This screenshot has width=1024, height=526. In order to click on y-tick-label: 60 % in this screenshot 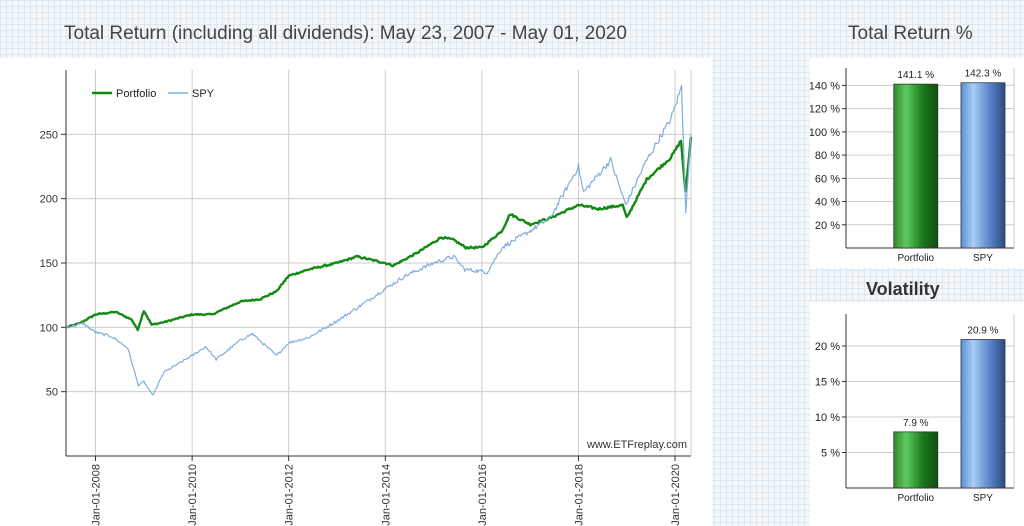, I will do `click(827, 179)`.